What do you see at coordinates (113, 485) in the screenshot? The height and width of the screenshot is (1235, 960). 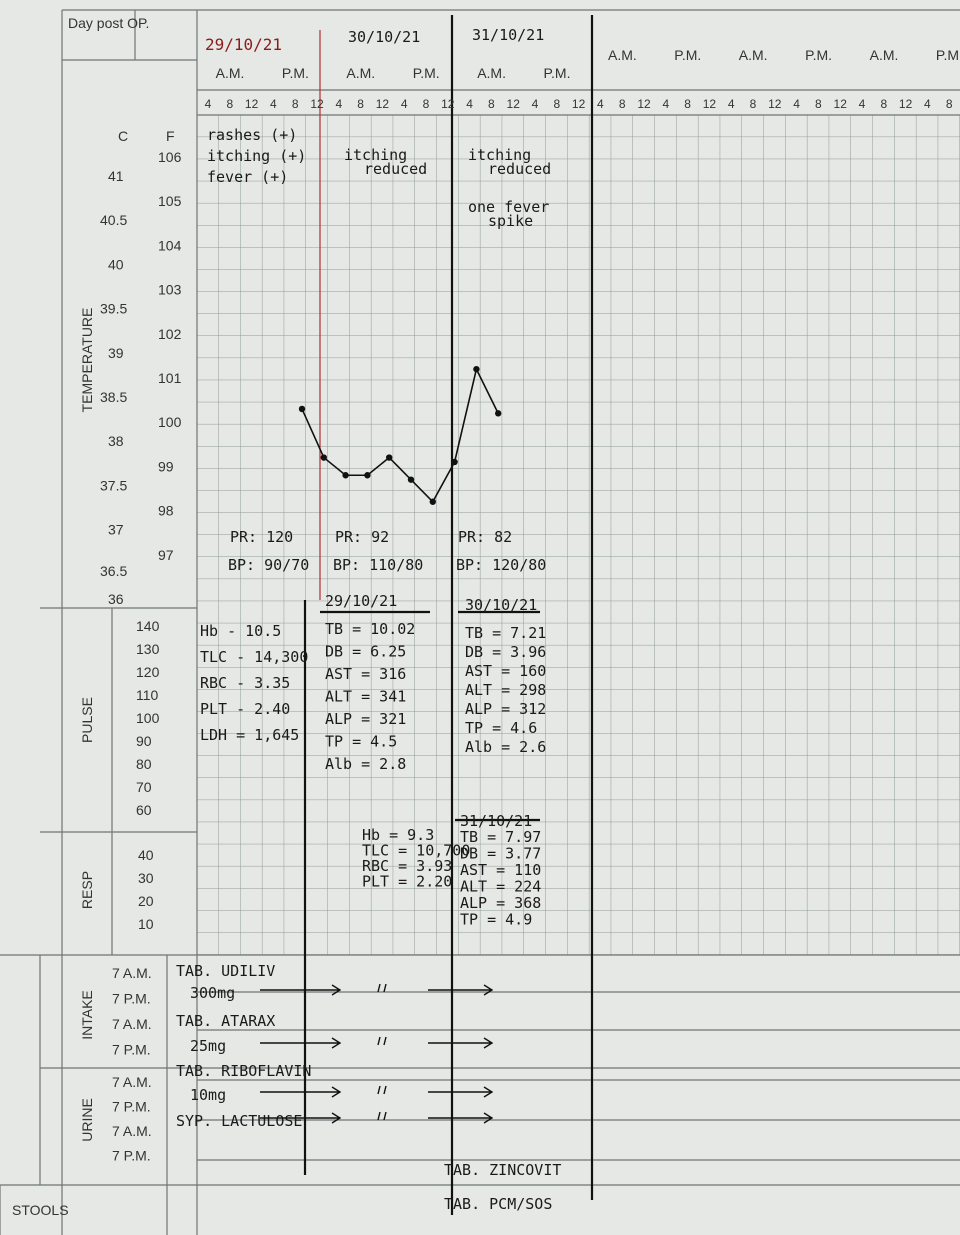 I see `c-scale: 37.5` at bounding box center [113, 485].